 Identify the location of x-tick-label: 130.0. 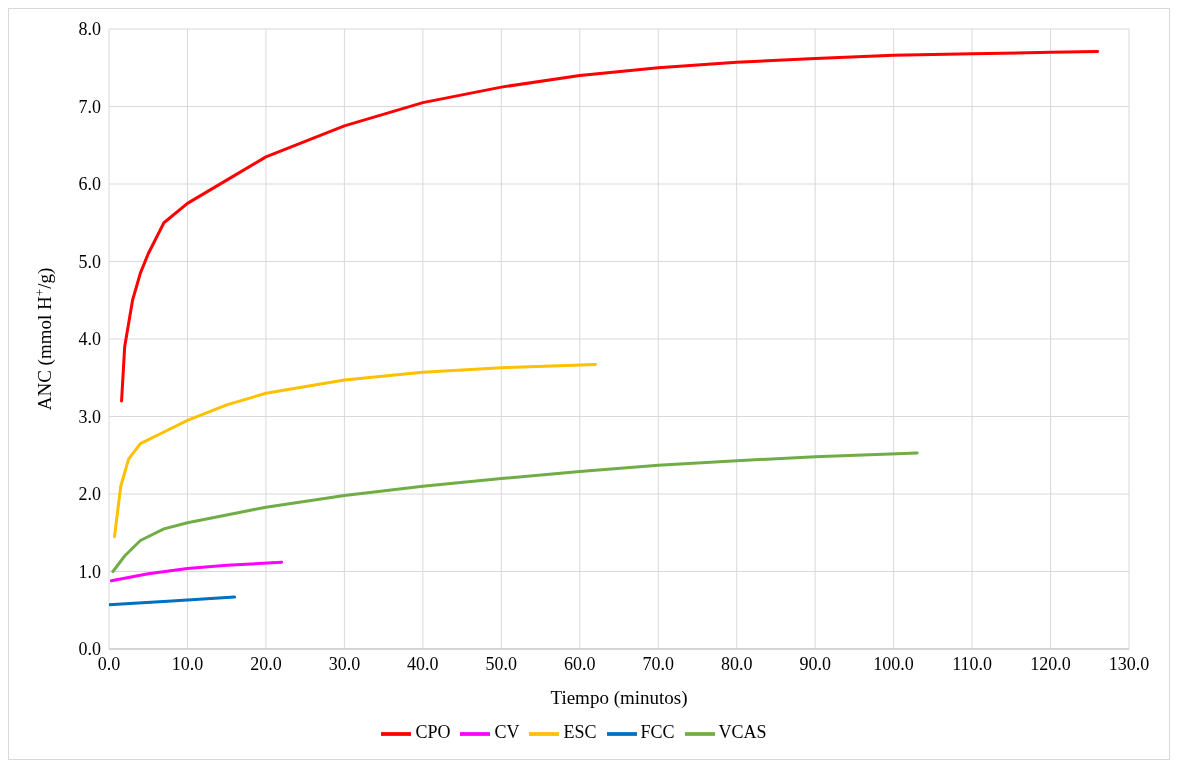
(1129, 663).